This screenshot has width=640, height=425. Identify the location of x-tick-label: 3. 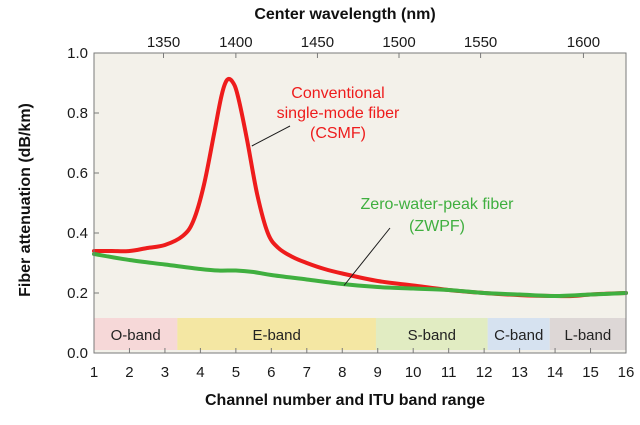
(165, 372).